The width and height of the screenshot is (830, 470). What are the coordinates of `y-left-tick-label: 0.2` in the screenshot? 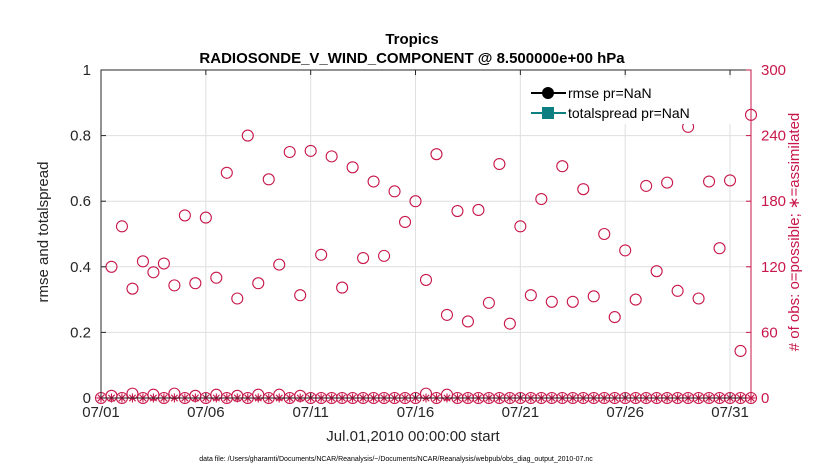 It's located at (80, 332).